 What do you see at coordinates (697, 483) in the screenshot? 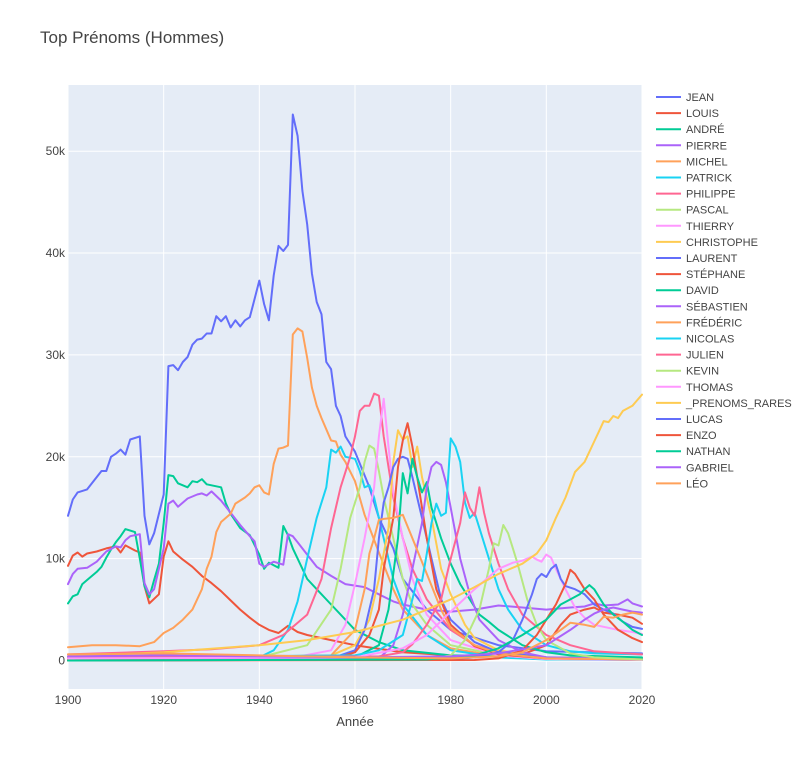
I see `legend-label: LÉO` at bounding box center [697, 483].